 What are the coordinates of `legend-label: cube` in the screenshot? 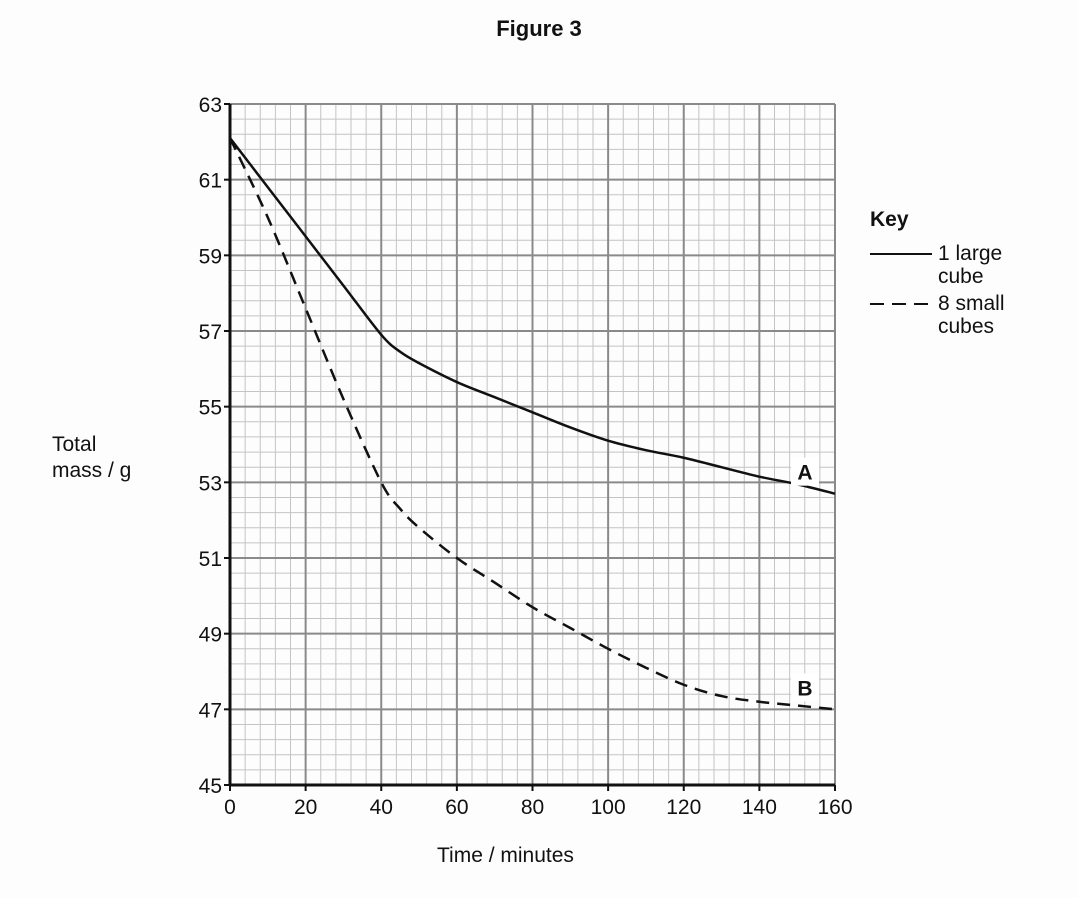 It's located at (961, 276).